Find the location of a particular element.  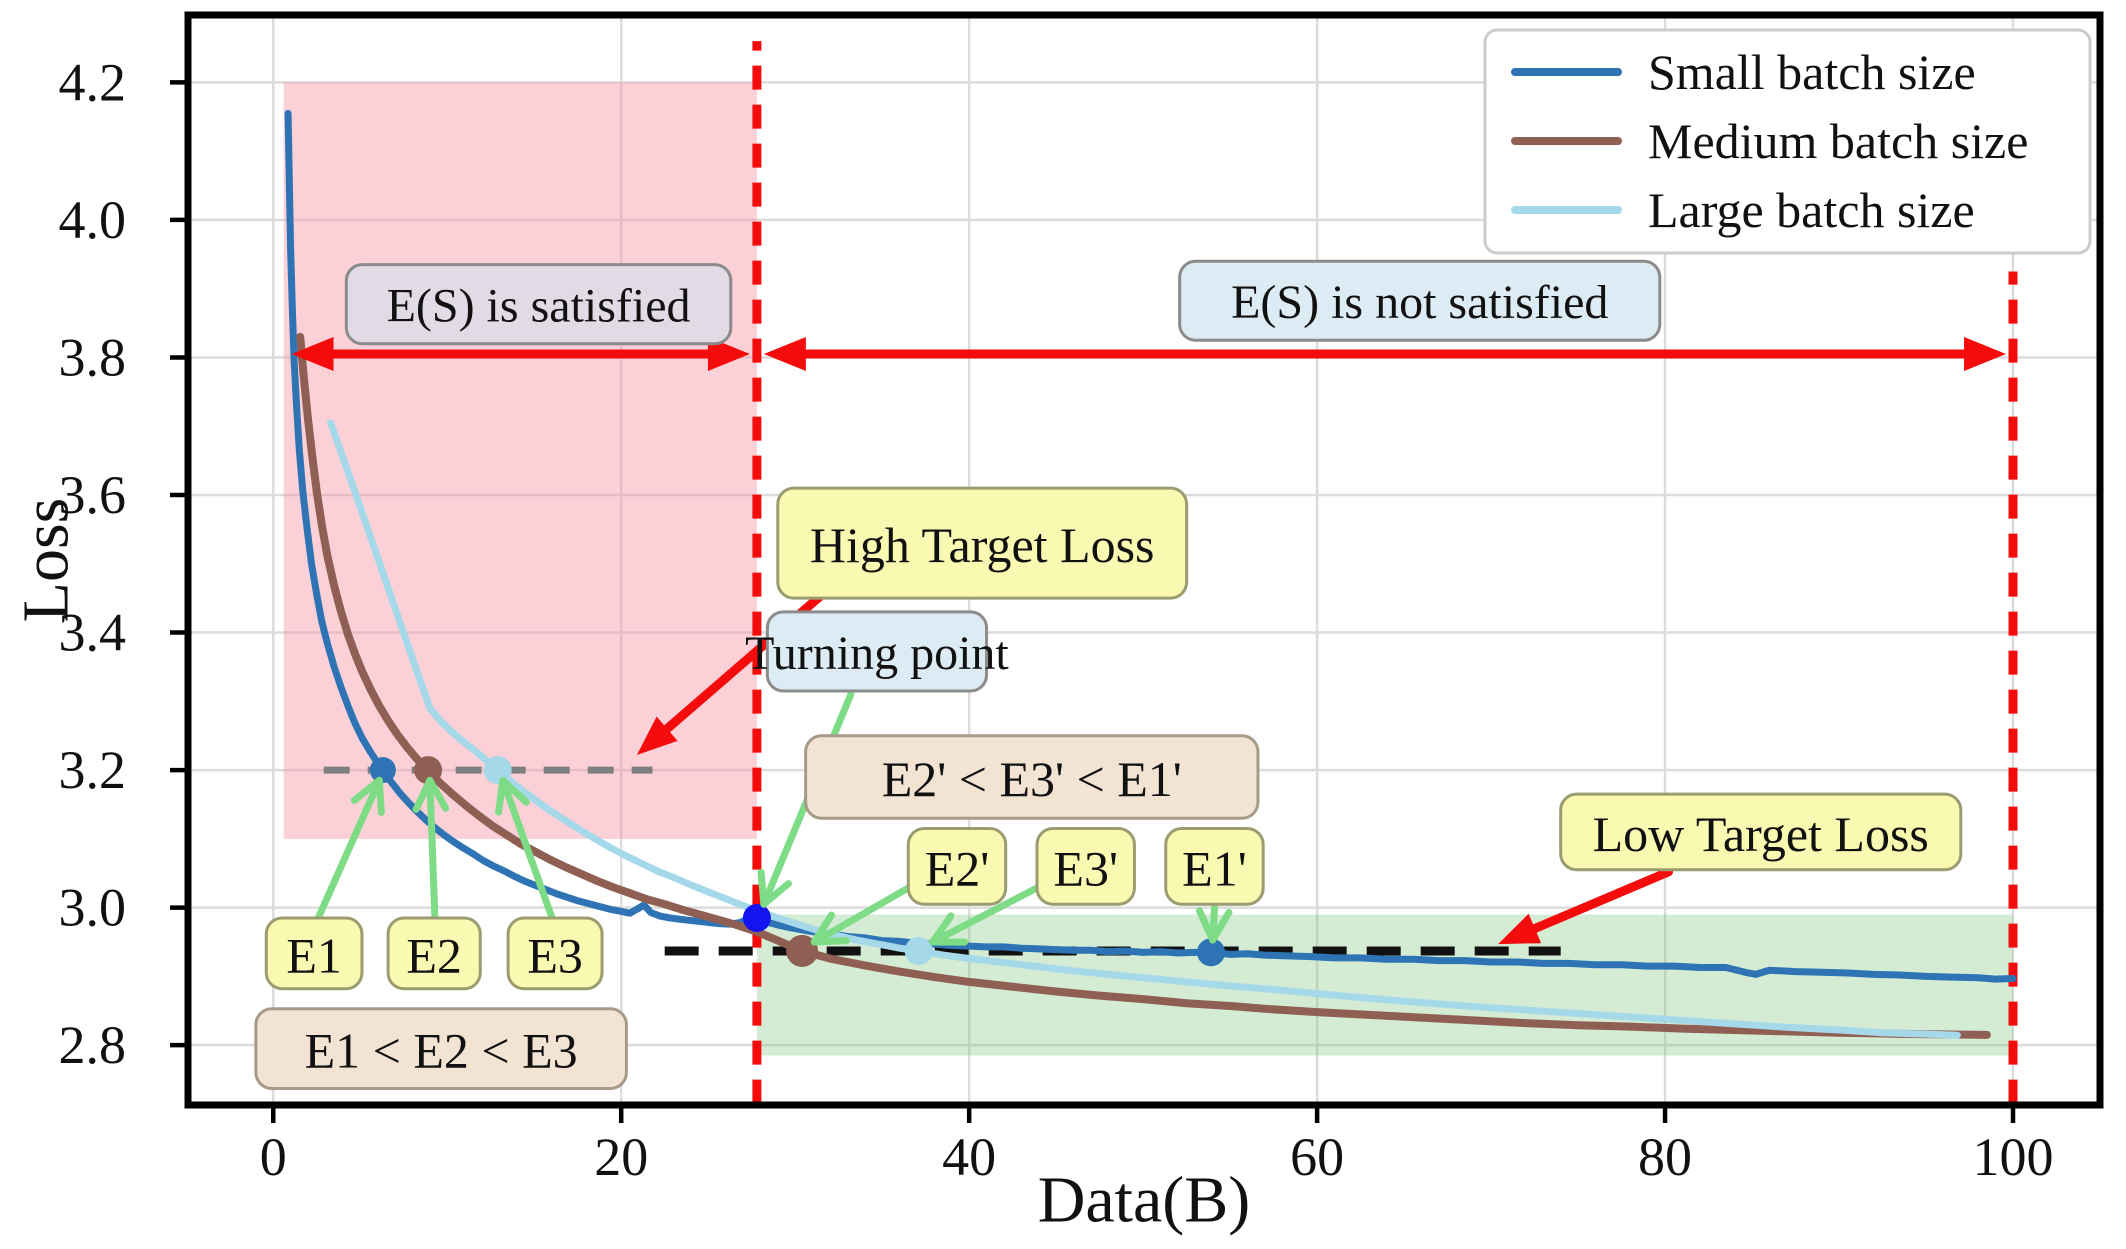

x-tick-label: 0 is located at coordinates (273, 1157).